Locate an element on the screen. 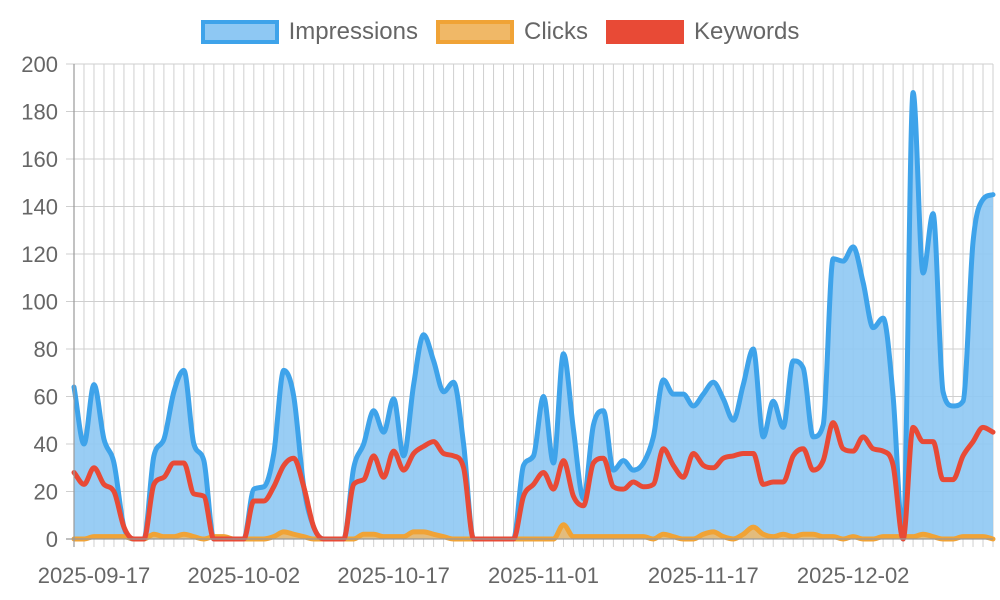 Image resolution: width=1000 pixels, height=600 pixels. y-tick-label: 20 is located at coordinates (46, 492).